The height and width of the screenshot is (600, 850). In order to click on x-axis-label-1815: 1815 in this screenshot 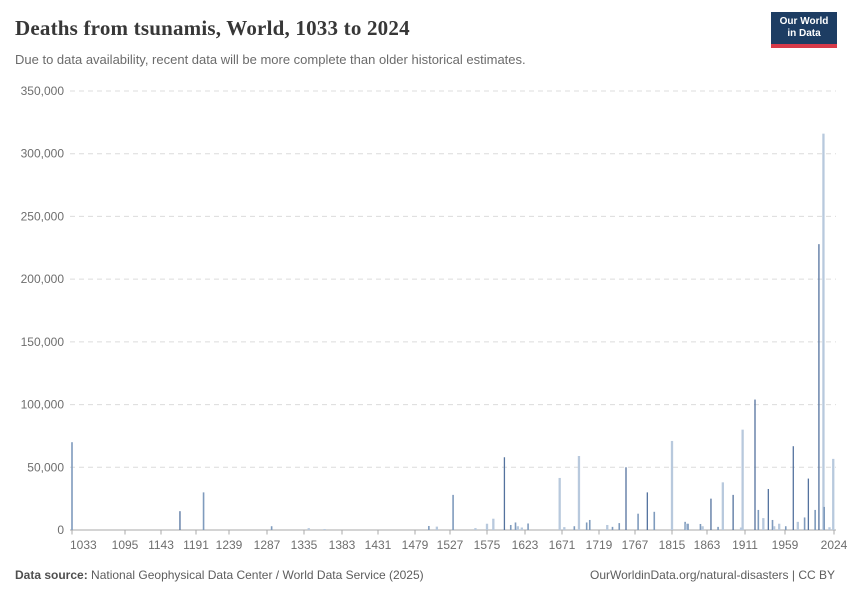, I will do `click(672, 545)`.